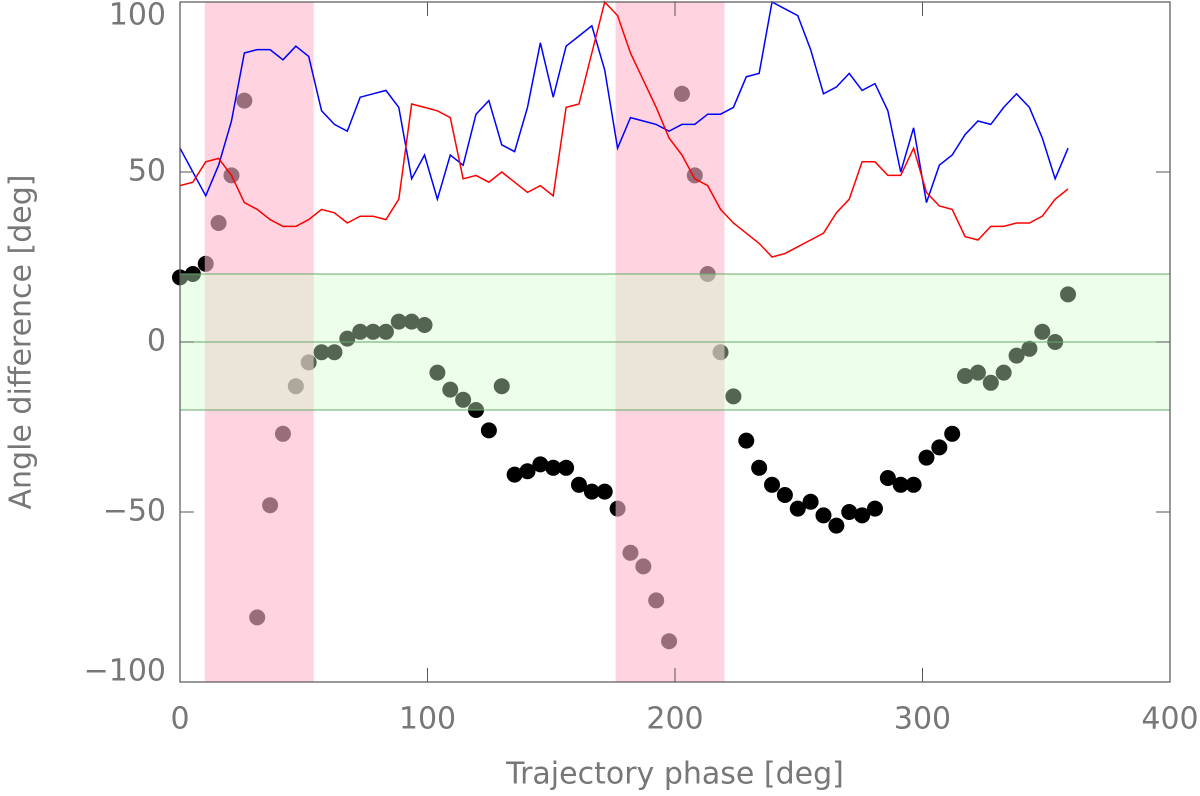  Describe the element at coordinates (125, 671) in the screenshot. I see `y-tick-label: −100` at that location.